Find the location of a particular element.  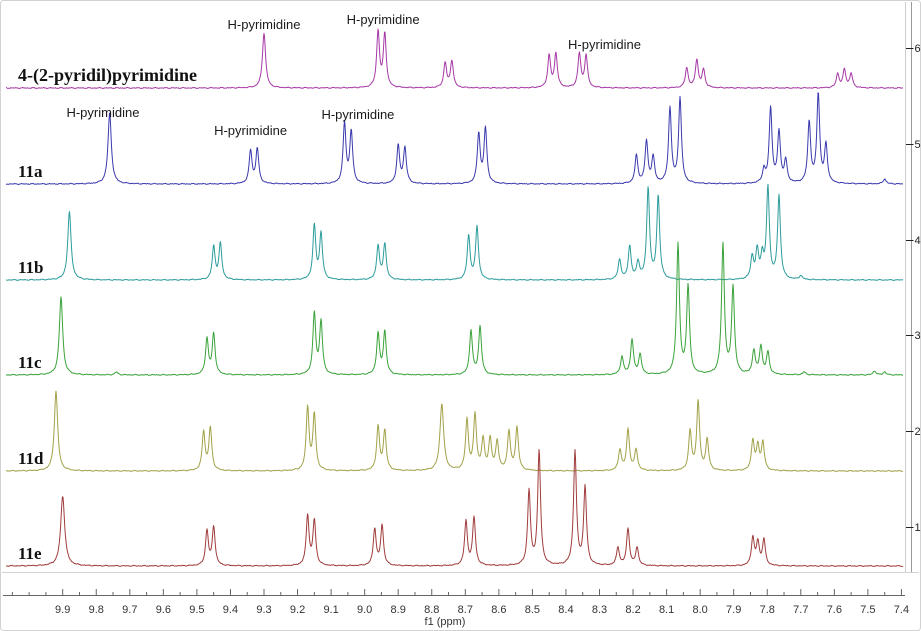

x-tick-label: 7.5 is located at coordinates (867, 610).